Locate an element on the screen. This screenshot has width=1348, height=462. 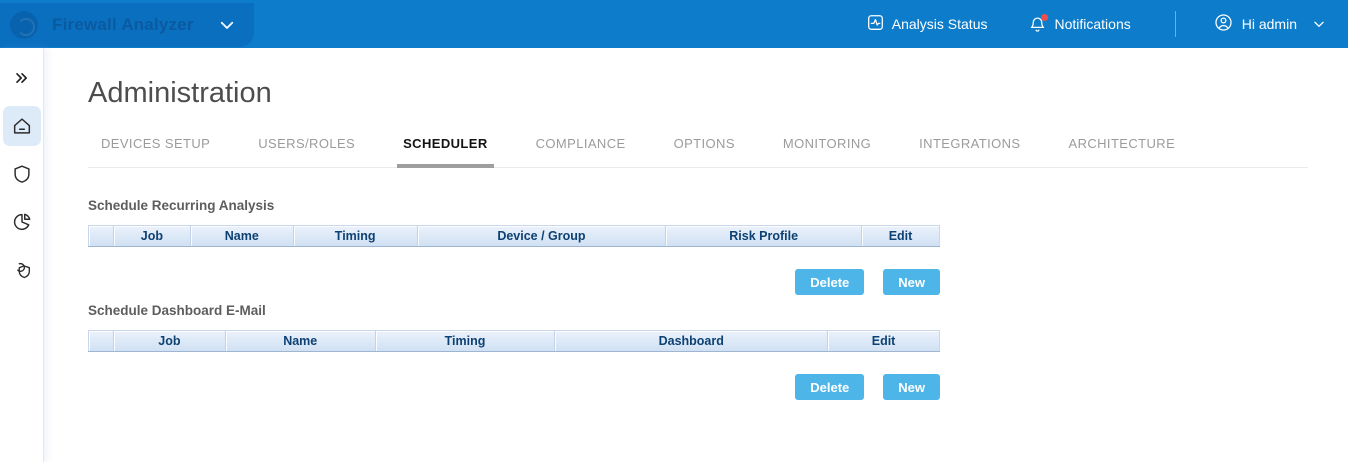
notification-dot is located at coordinates (1045, 17).